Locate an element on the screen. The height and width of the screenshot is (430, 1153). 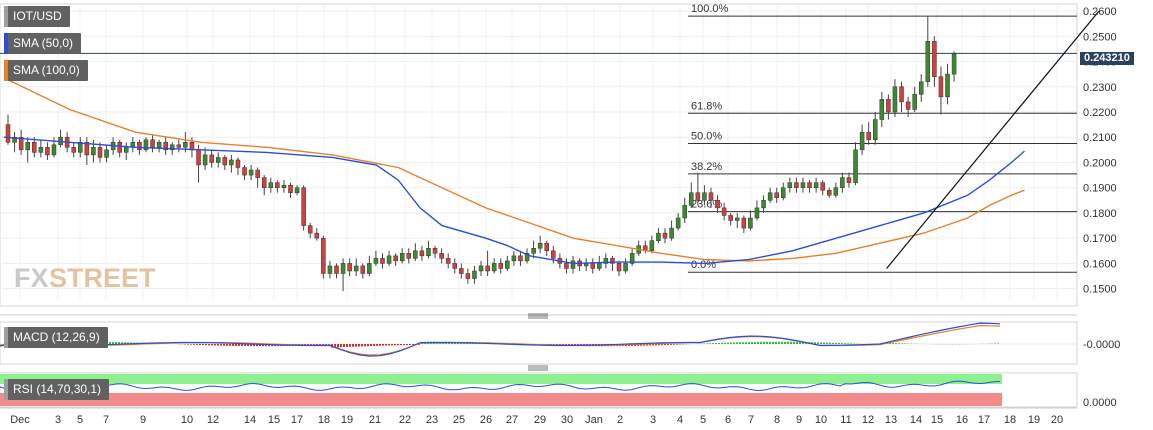
legend-rsi: RSI (14,70,30,1) is located at coordinates (57, 389).